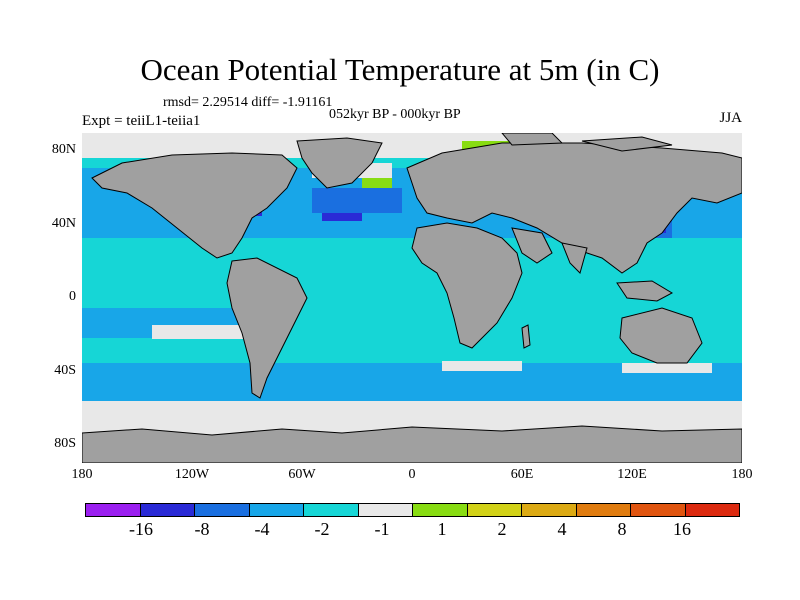 The width and height of the screenshot is (800, 600). Describe the element at coordinates (65, 370) in the screenshot. I see `lat-label-40s: 40S` at that location.